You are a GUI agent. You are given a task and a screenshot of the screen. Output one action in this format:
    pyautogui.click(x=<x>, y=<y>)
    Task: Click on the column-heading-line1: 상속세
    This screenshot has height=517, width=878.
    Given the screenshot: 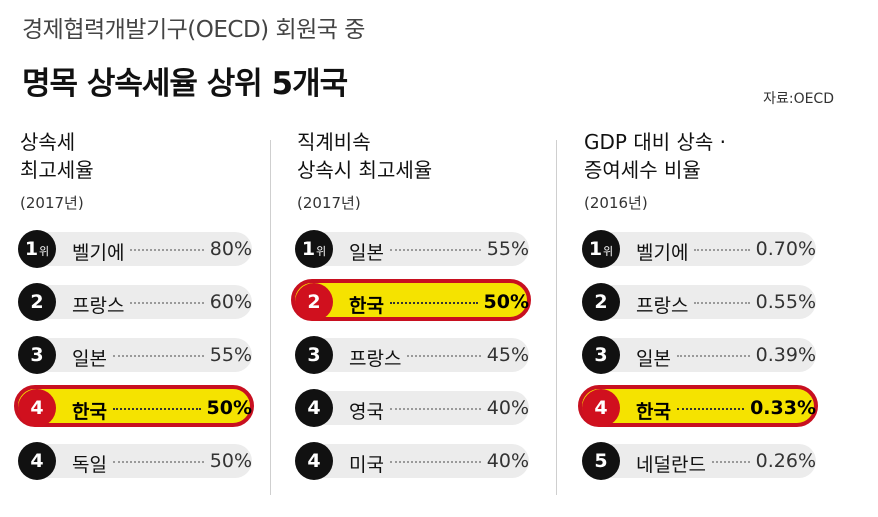 What is the action you would take?
    pyautogui.click(x=48, y=142)
    